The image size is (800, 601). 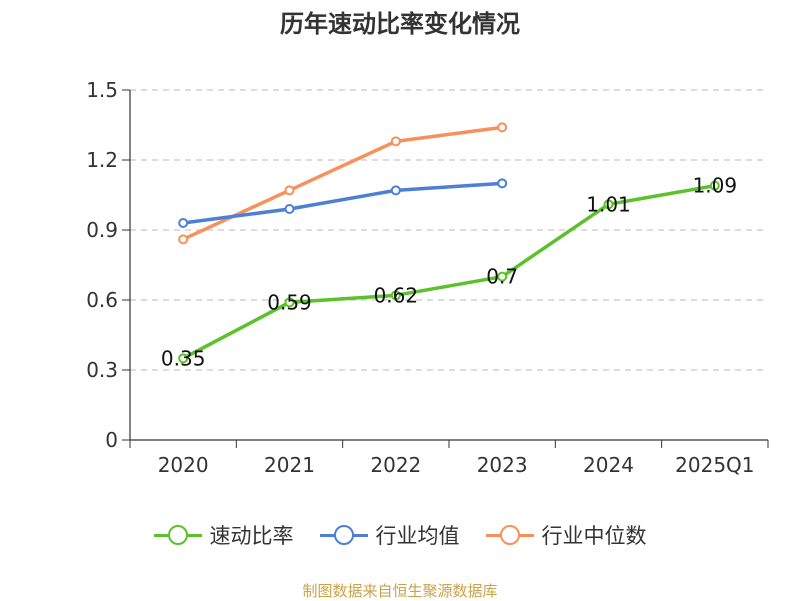 I want to click on legend-item-industry-mean: 行业均值, so click(x=389, y=535).